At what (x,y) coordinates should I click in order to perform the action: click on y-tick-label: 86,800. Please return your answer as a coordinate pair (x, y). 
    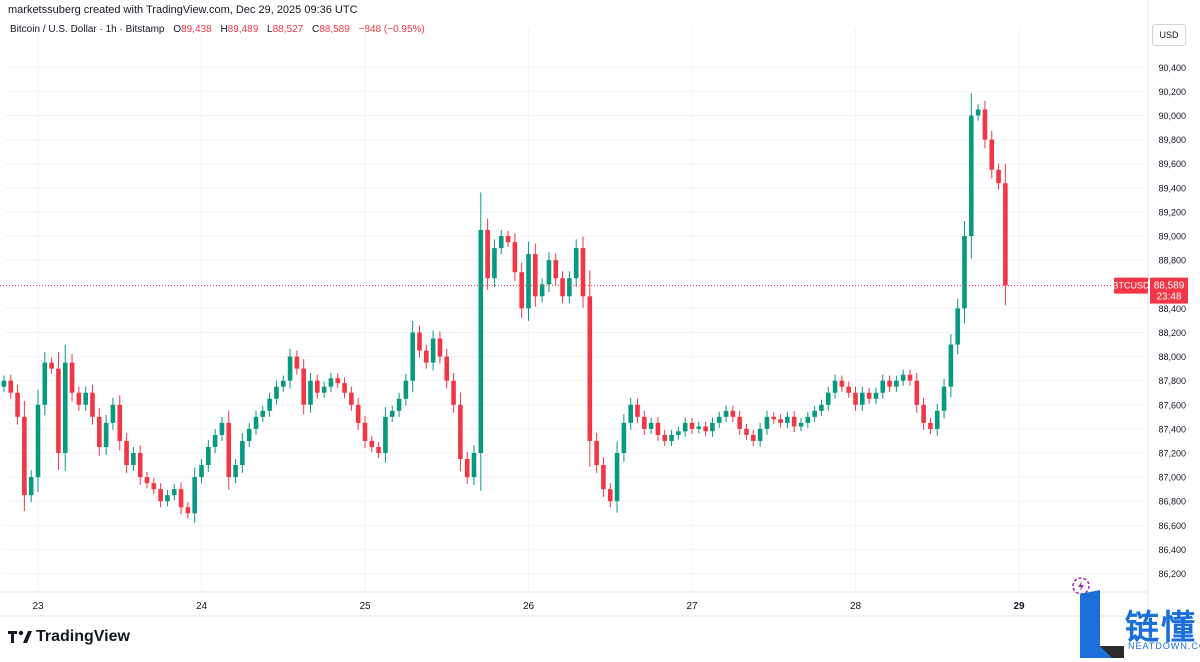
    Looking at the image, I should click on (1172, 502).